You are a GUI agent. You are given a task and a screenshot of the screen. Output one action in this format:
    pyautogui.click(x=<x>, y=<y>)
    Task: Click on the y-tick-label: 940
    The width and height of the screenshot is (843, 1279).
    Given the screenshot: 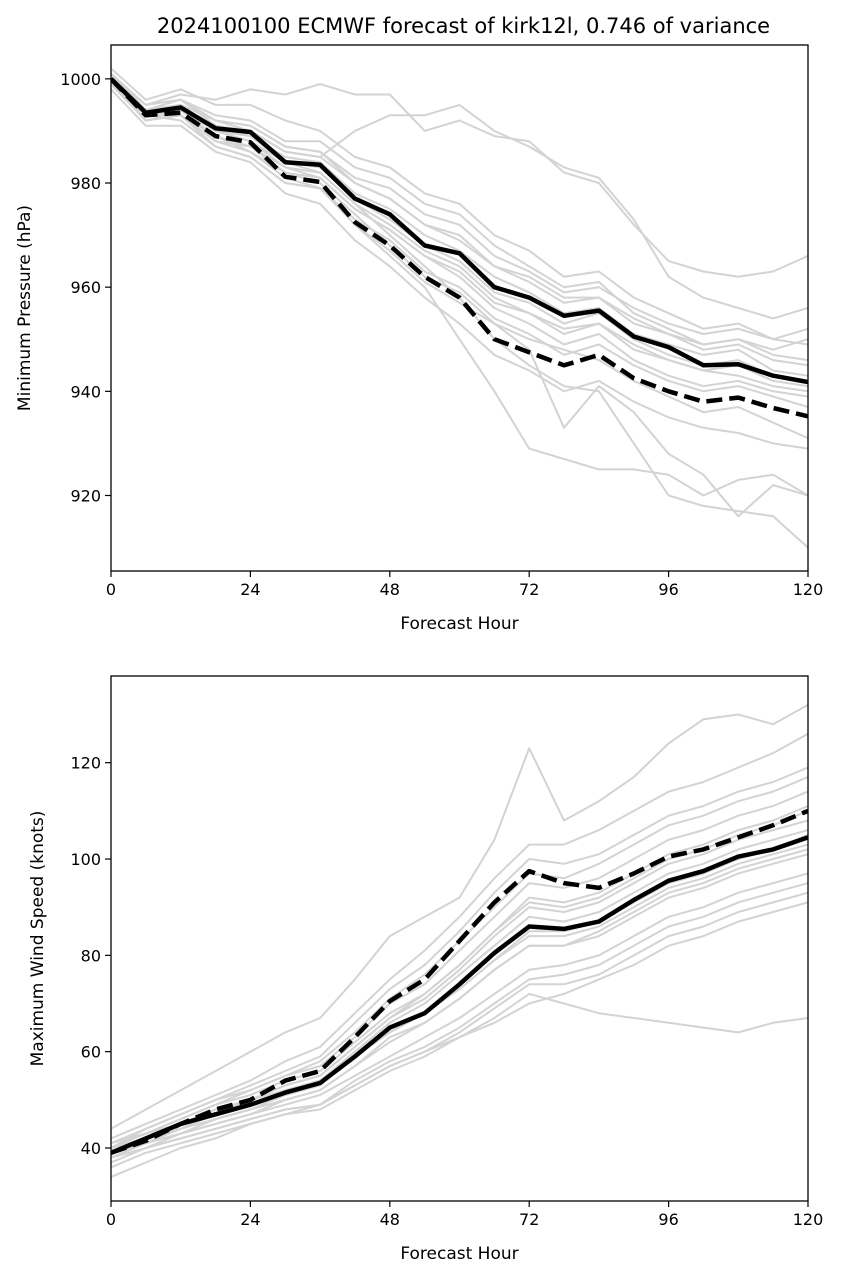 What is the action you would take?
    pyautogui.click(x=85, y=391)
    